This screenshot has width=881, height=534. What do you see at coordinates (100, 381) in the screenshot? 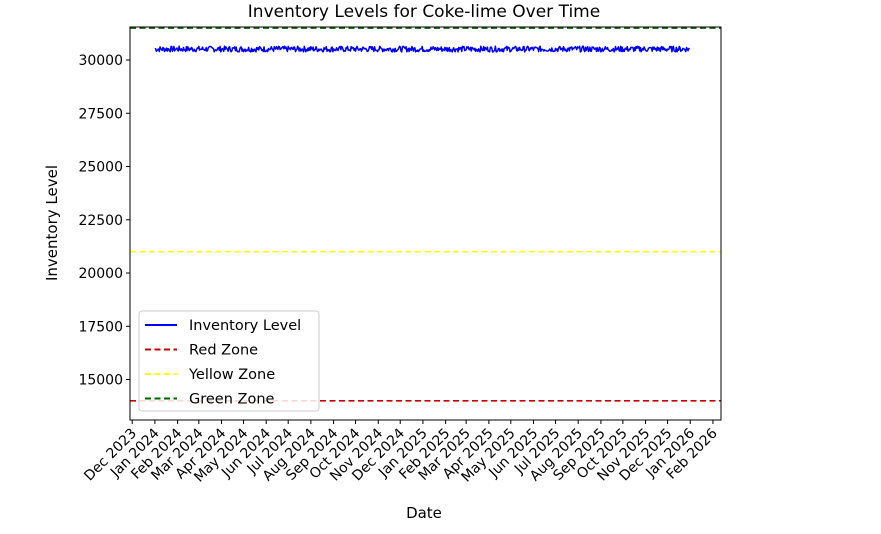
I see `y-tick-label: 15000` at bounding box center [100, 381].